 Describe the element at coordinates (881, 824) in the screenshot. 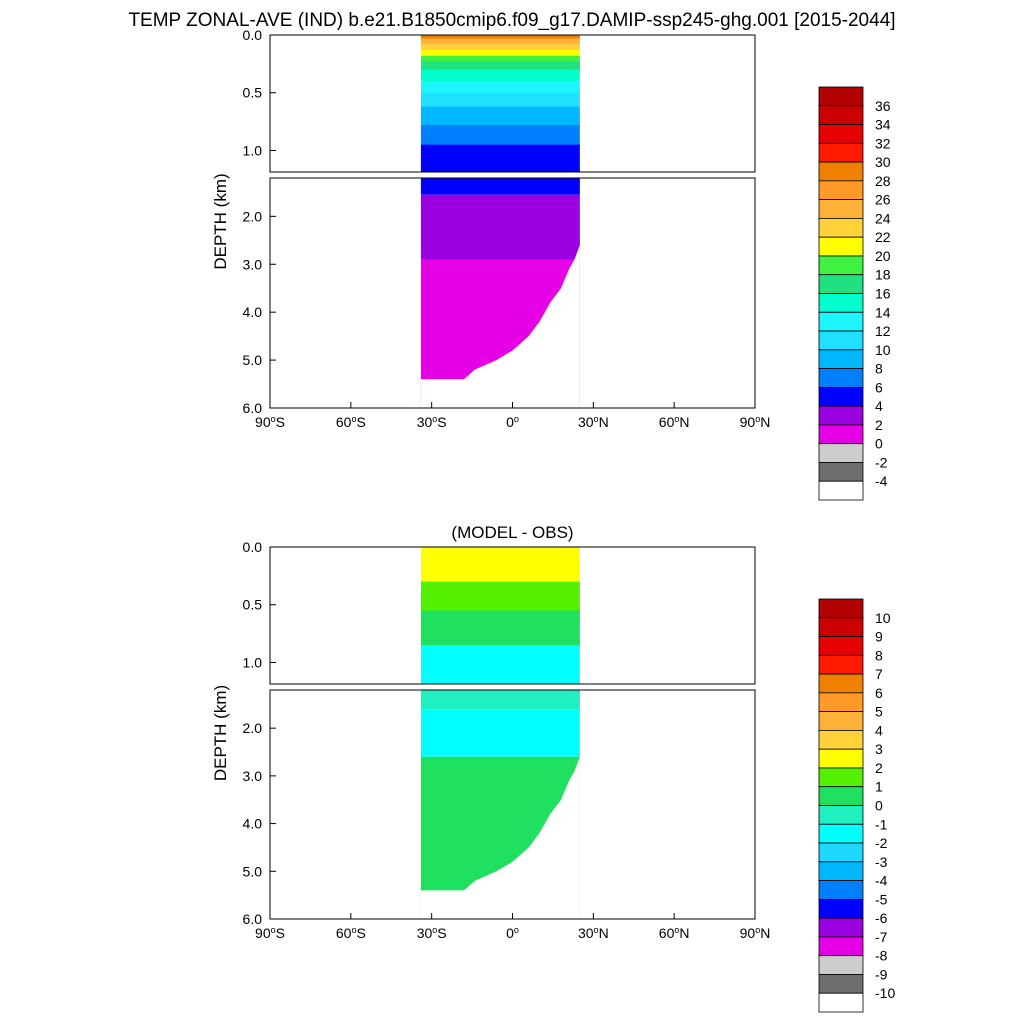

I see `colorbar-label: -1` at that location.